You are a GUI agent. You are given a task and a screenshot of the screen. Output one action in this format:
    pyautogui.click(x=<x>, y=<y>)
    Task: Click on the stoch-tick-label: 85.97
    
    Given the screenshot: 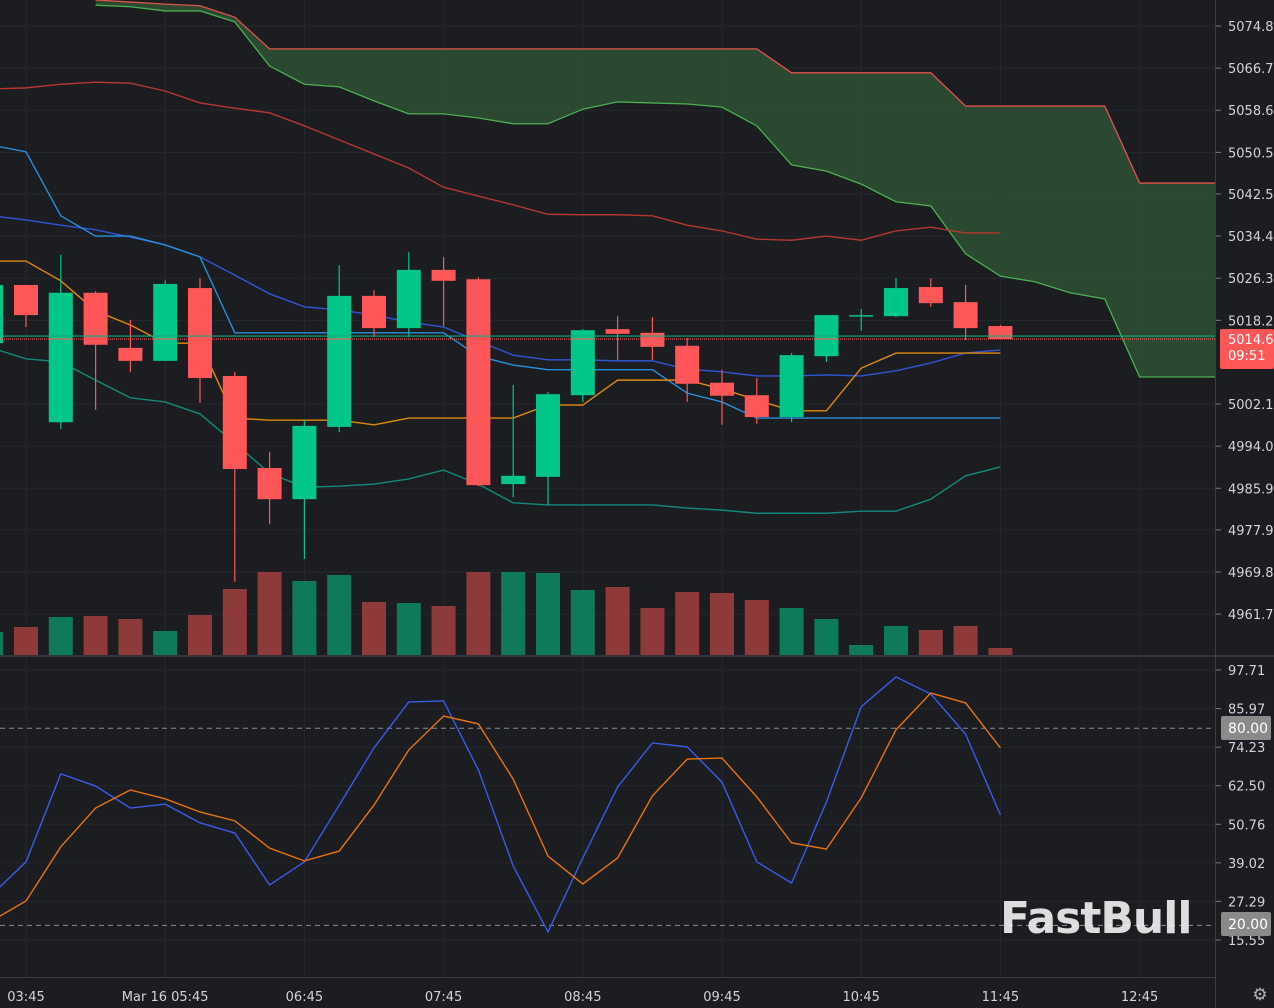 What is the action you would take?
    pyautogui.click(x=1246, y=710)
    